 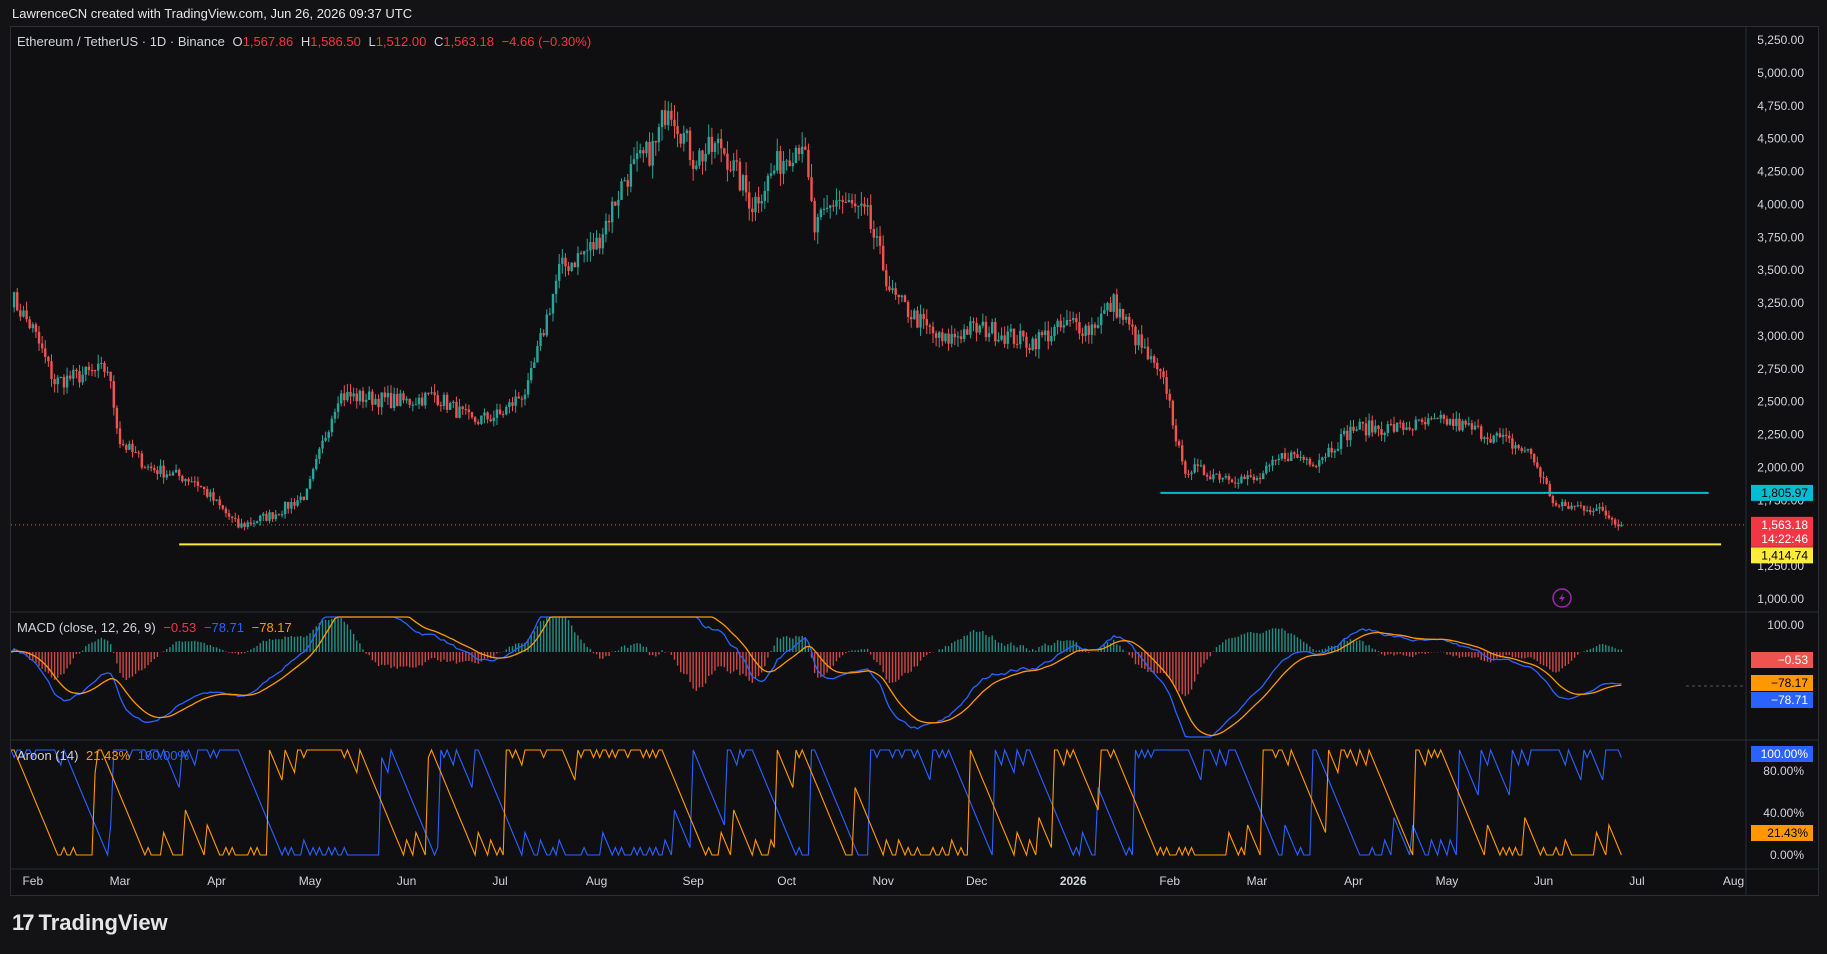 I want to click on aroon-up-badge: 21.43%, so click(x=1787, y=833).